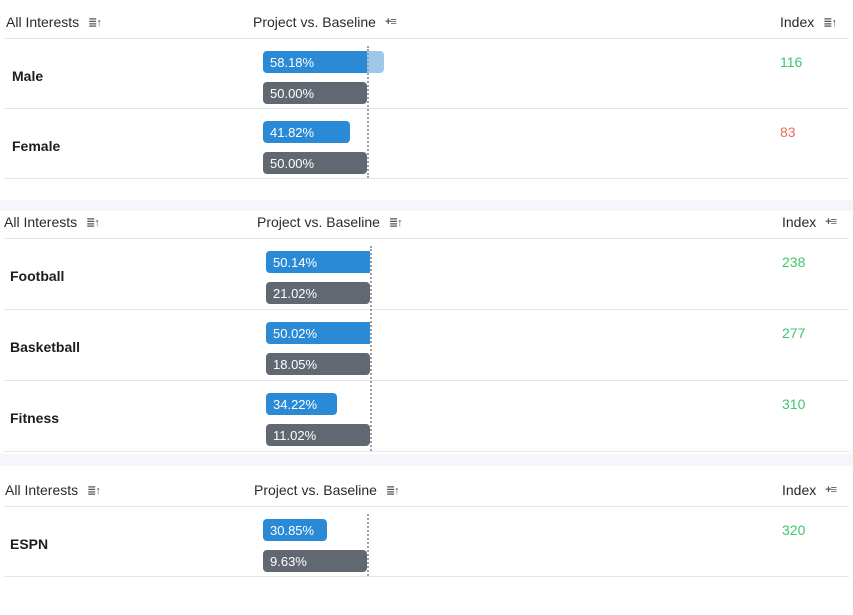 The height and width of the screenshot is (615, 853). Describe the element at coordinates (37, 276) in the screenshot. I see `row-label: Football` at that location.